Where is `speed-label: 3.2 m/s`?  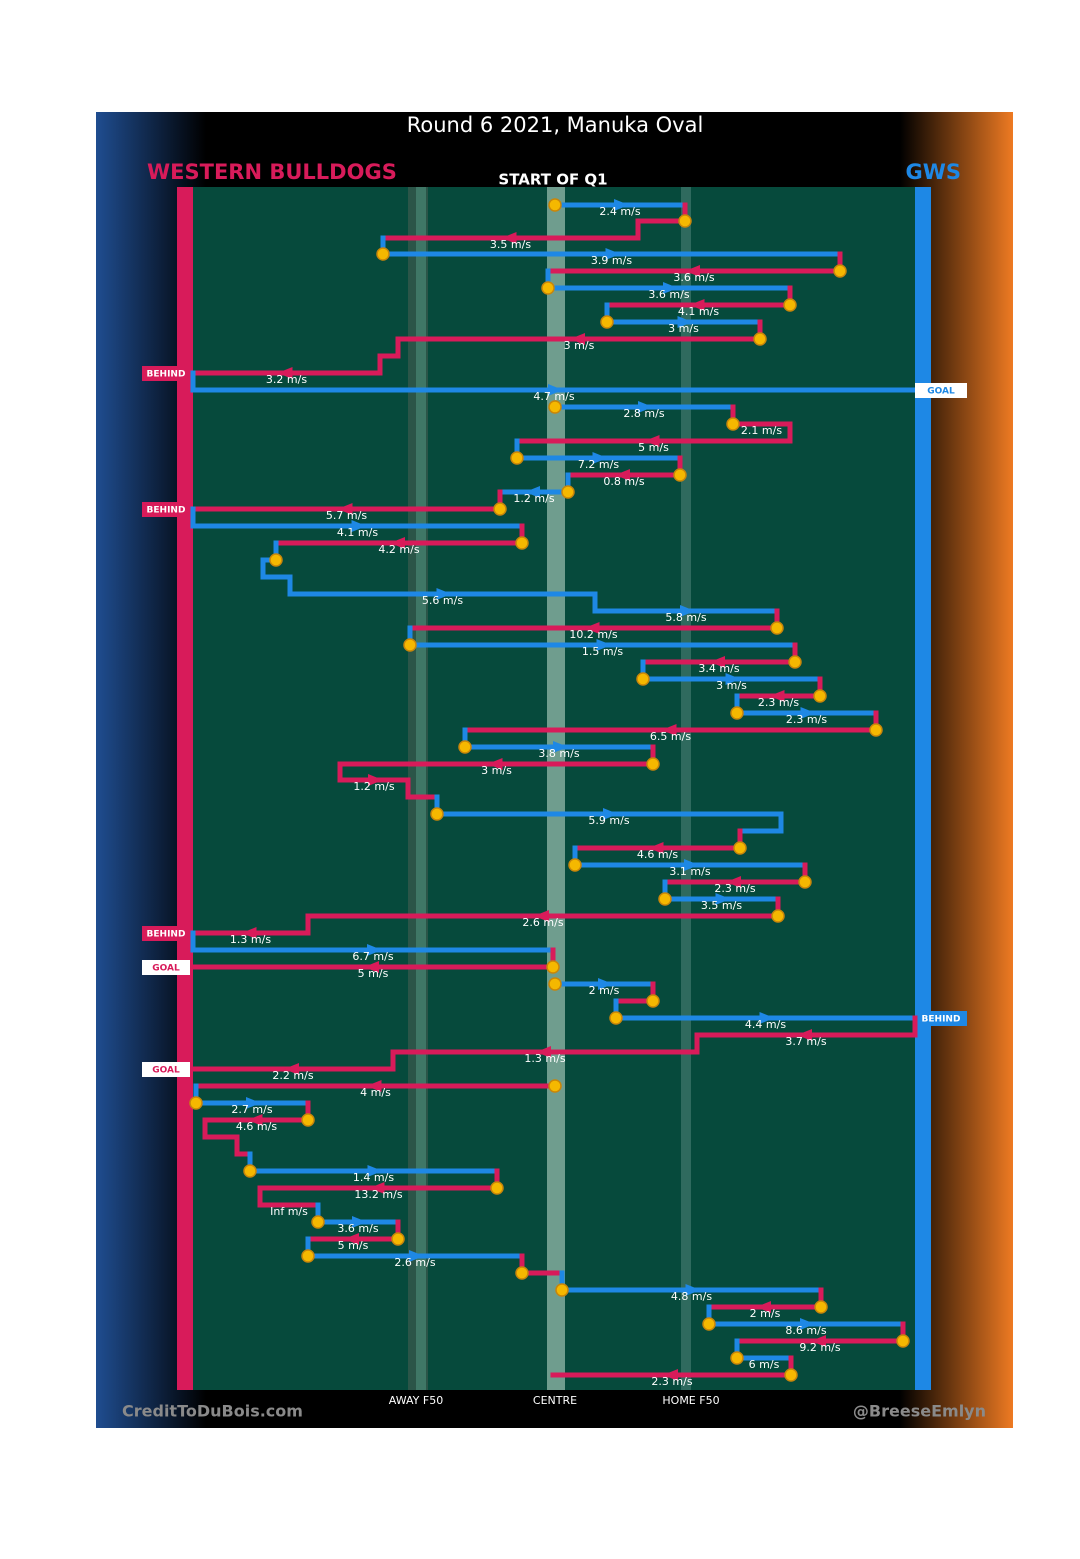 speed-label: 3.2 m/s is located at coordinates (286, 379).